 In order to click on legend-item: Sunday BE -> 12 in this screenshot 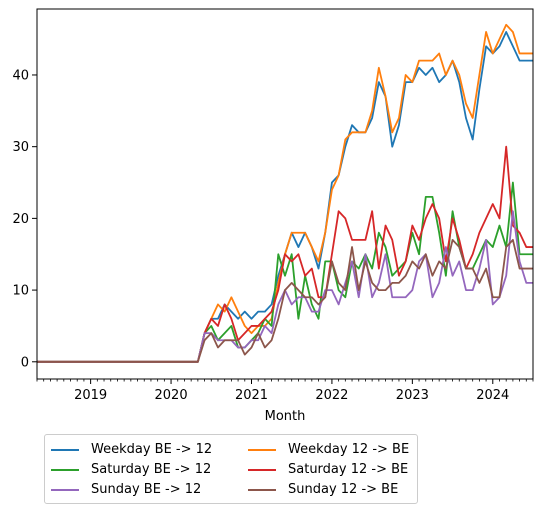, I will do `click(126, 489)`.